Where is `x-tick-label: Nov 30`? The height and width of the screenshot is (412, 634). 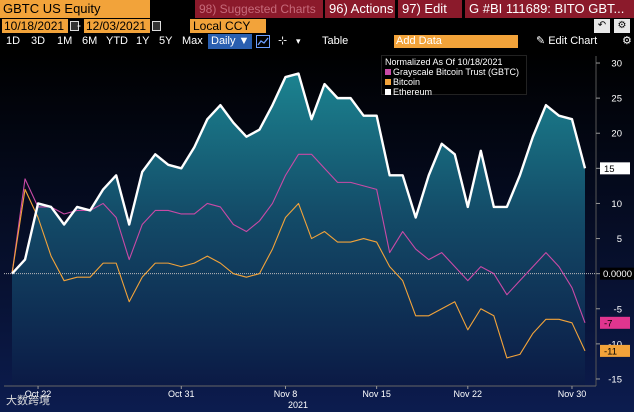
x-tick-label: Nov 30 is located at coordinates (572, 394).